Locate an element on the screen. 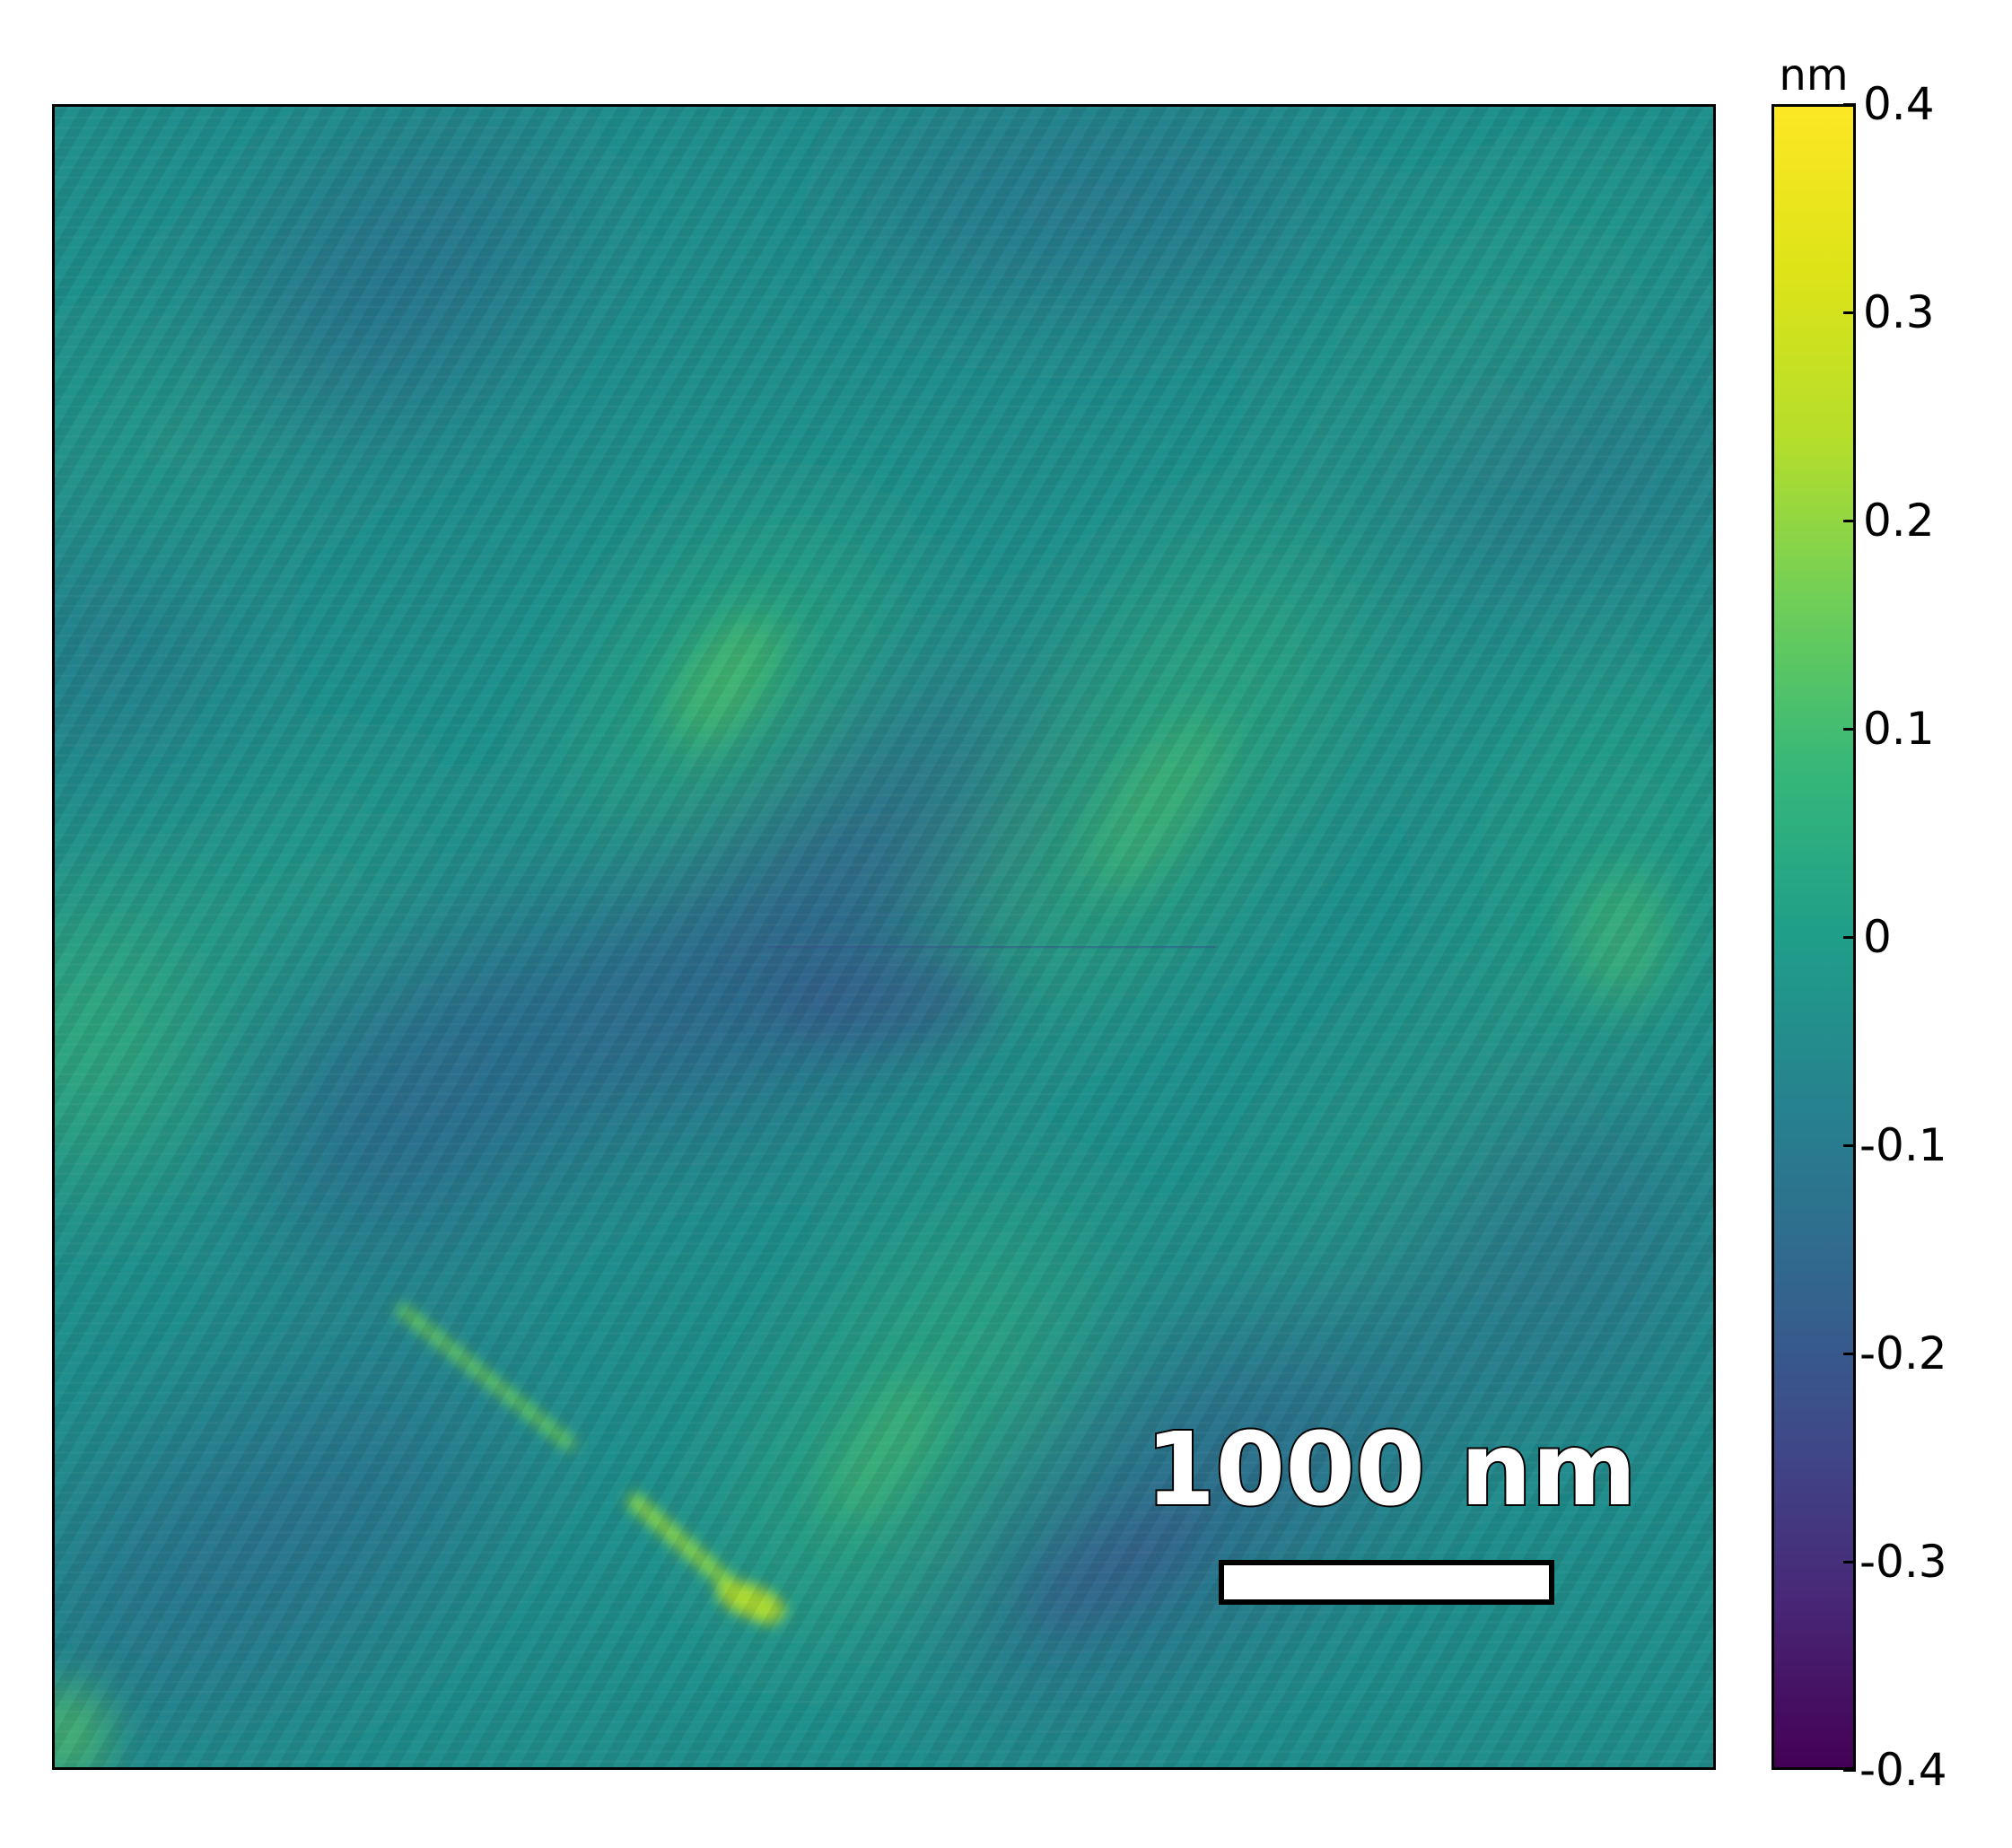 This screenshot has width=2012, height=1848. colorbar-unit-label: nm is located at coordinates (1814, 75).